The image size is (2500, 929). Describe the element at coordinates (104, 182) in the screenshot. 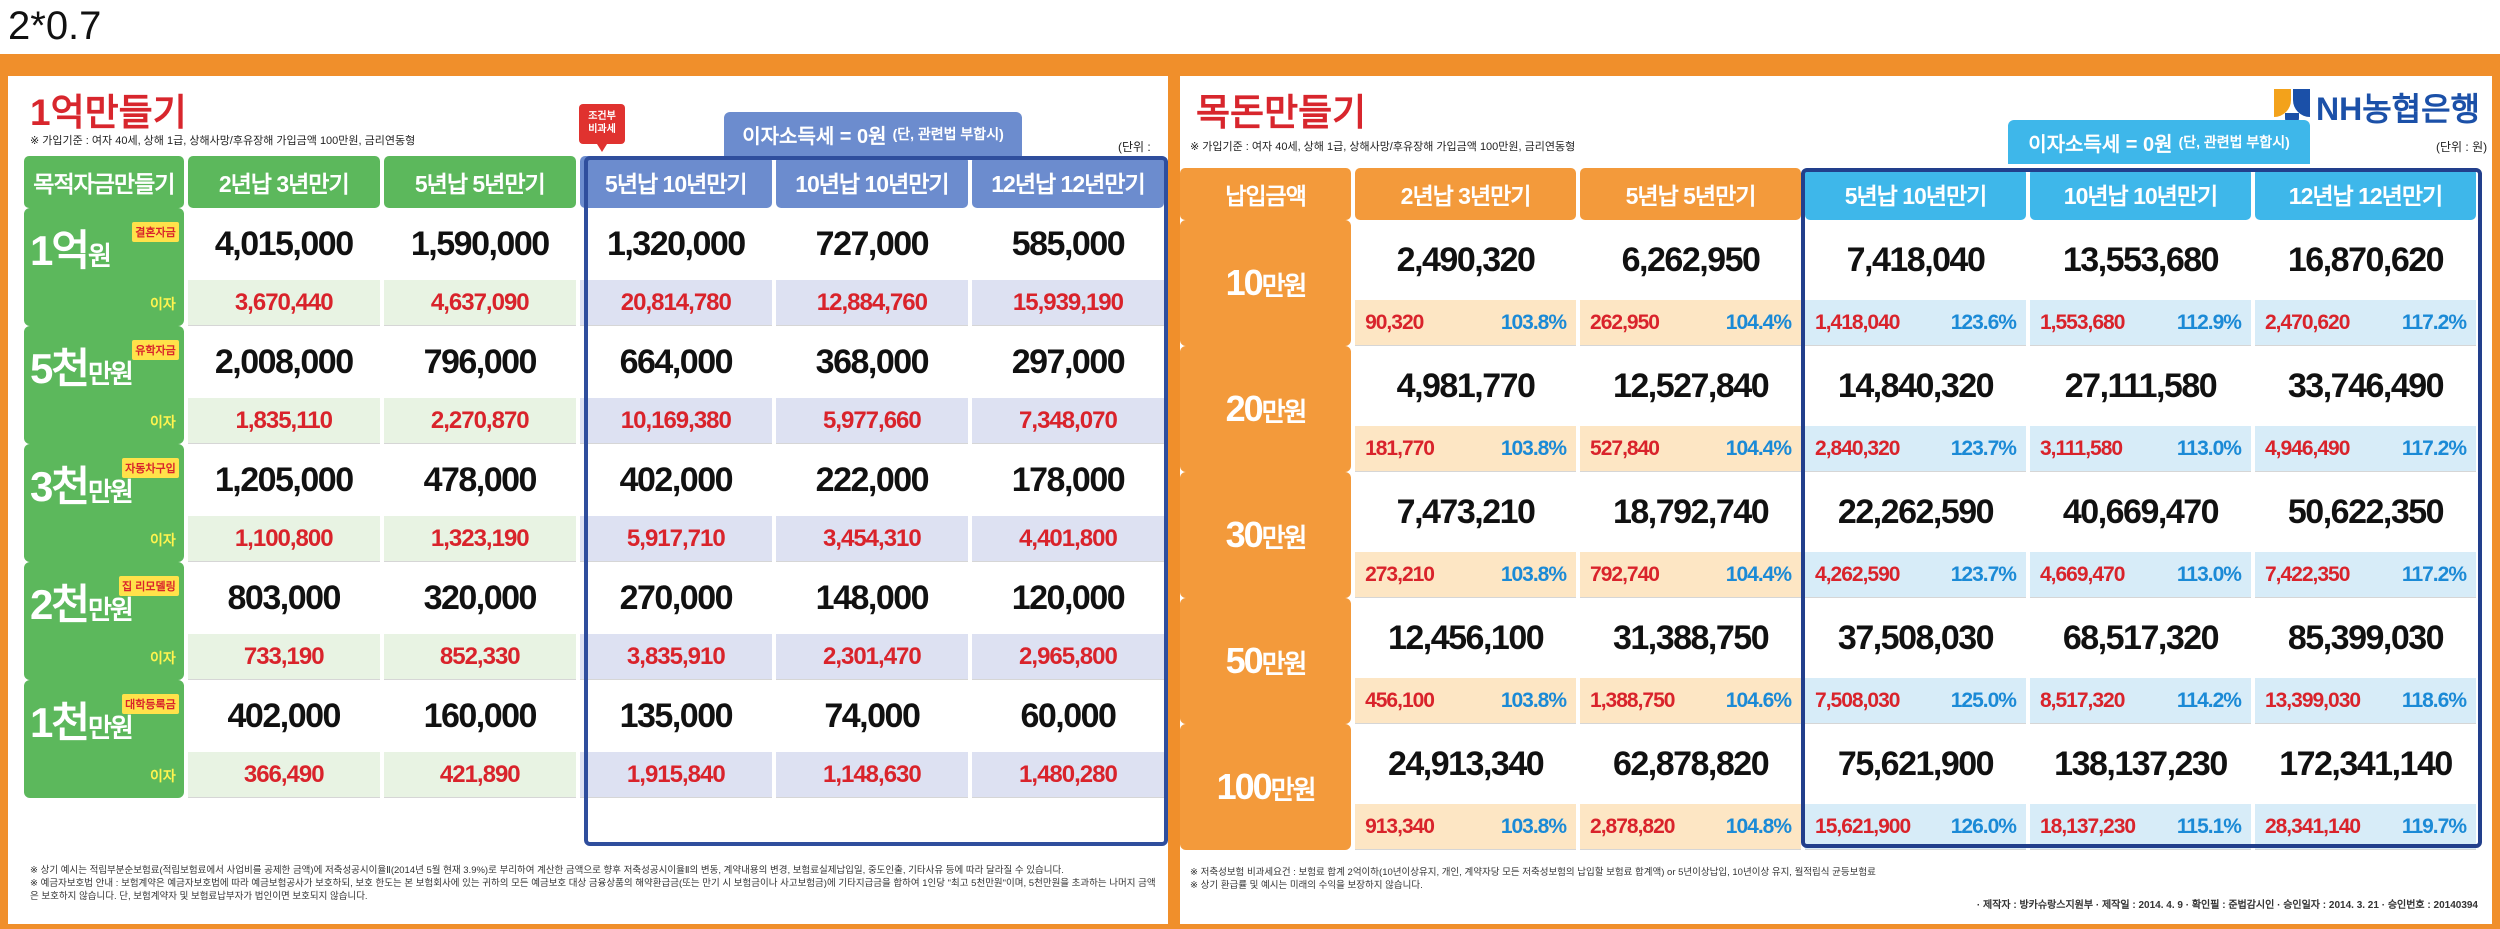

I see `left-header-cell: 목적자금만들기` at that location.